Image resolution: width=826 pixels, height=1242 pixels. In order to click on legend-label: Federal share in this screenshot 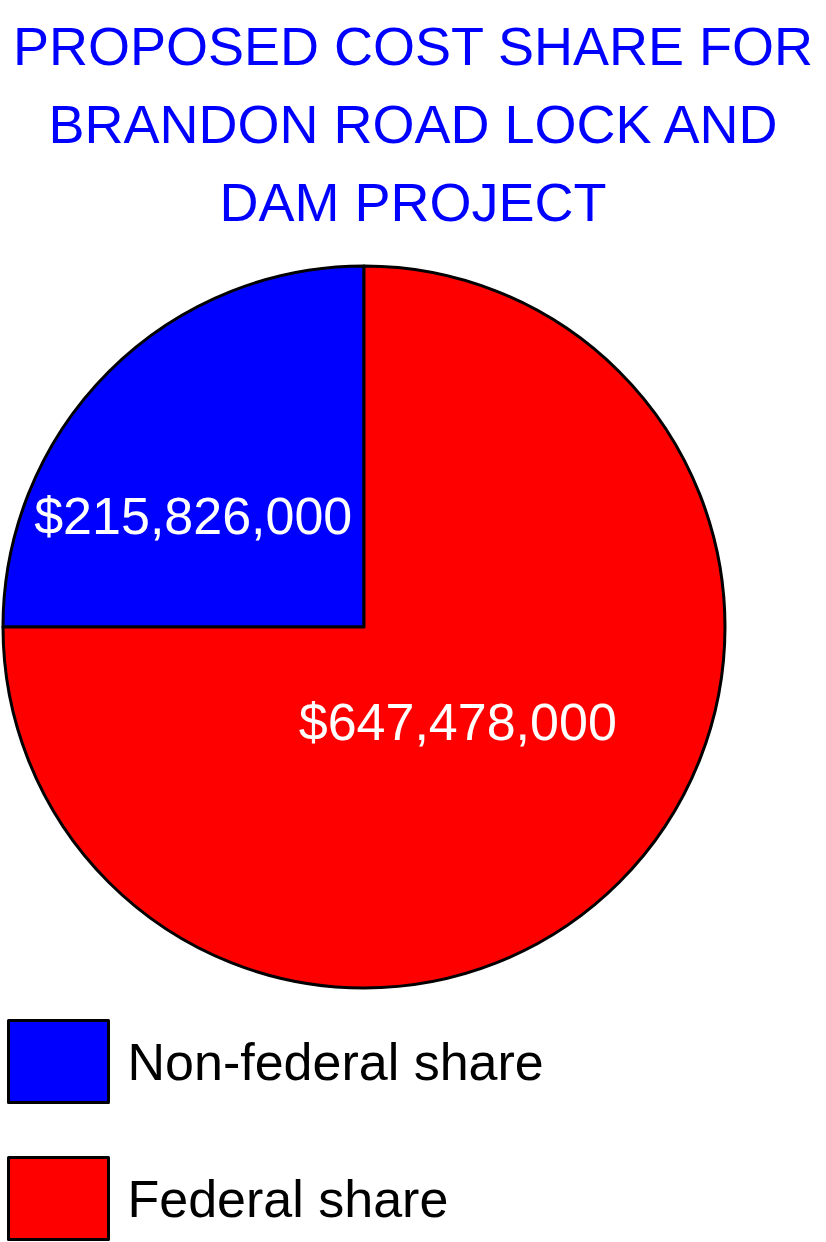, I will do `click(288, 1198)`.